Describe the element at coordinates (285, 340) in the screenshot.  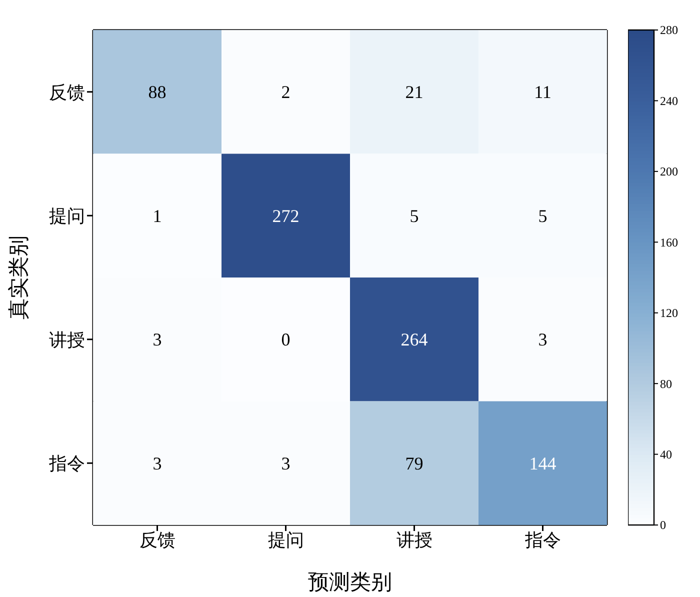
I see `data-label: 0` at that location.